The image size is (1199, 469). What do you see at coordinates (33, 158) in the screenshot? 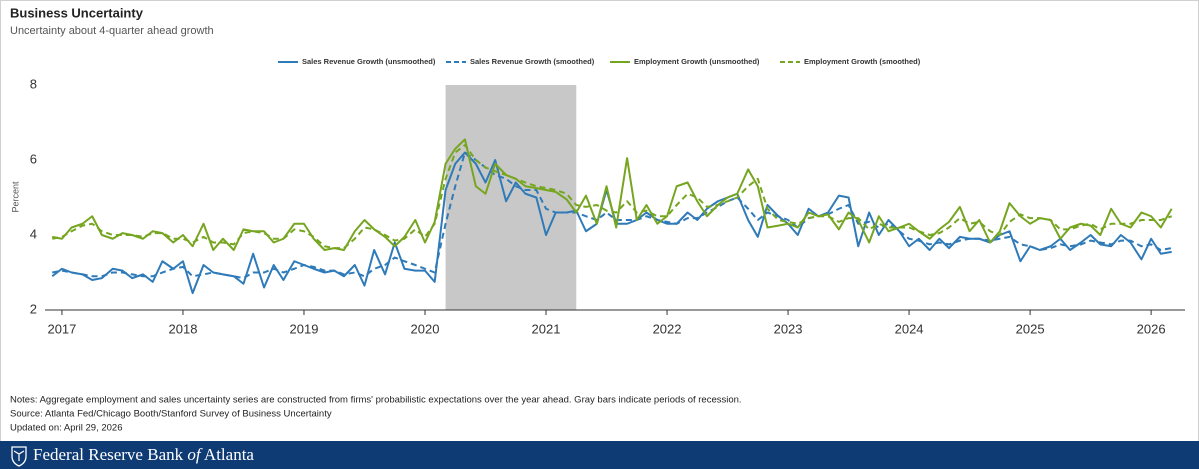
I see `y-tick-label: 6` at bounding box center [33, 158].